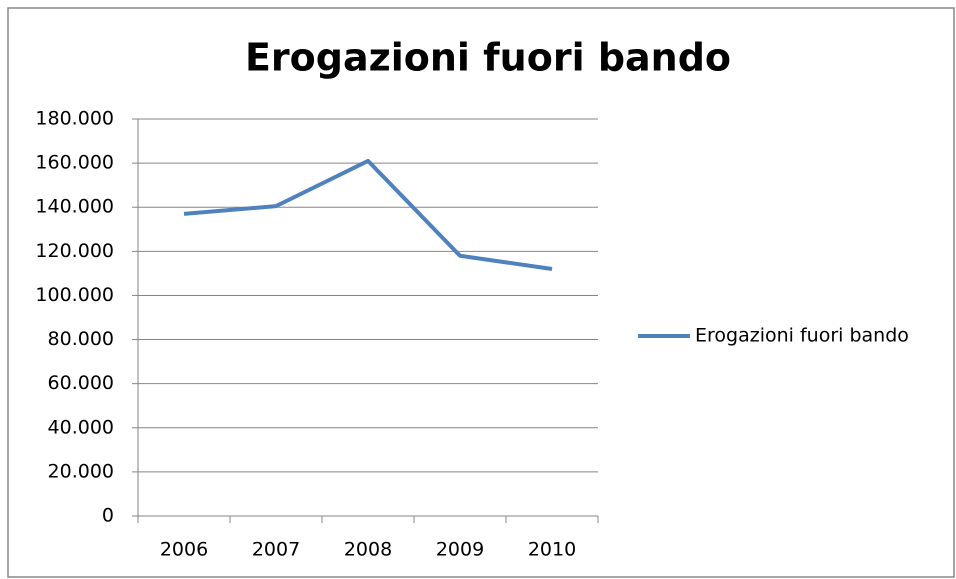 This screenshot has width=956, height=579. What do you see at coordinates (74, 119) in the screenshot?
I see `y-tick-label: 180.000` at bounding box center [74, 119].